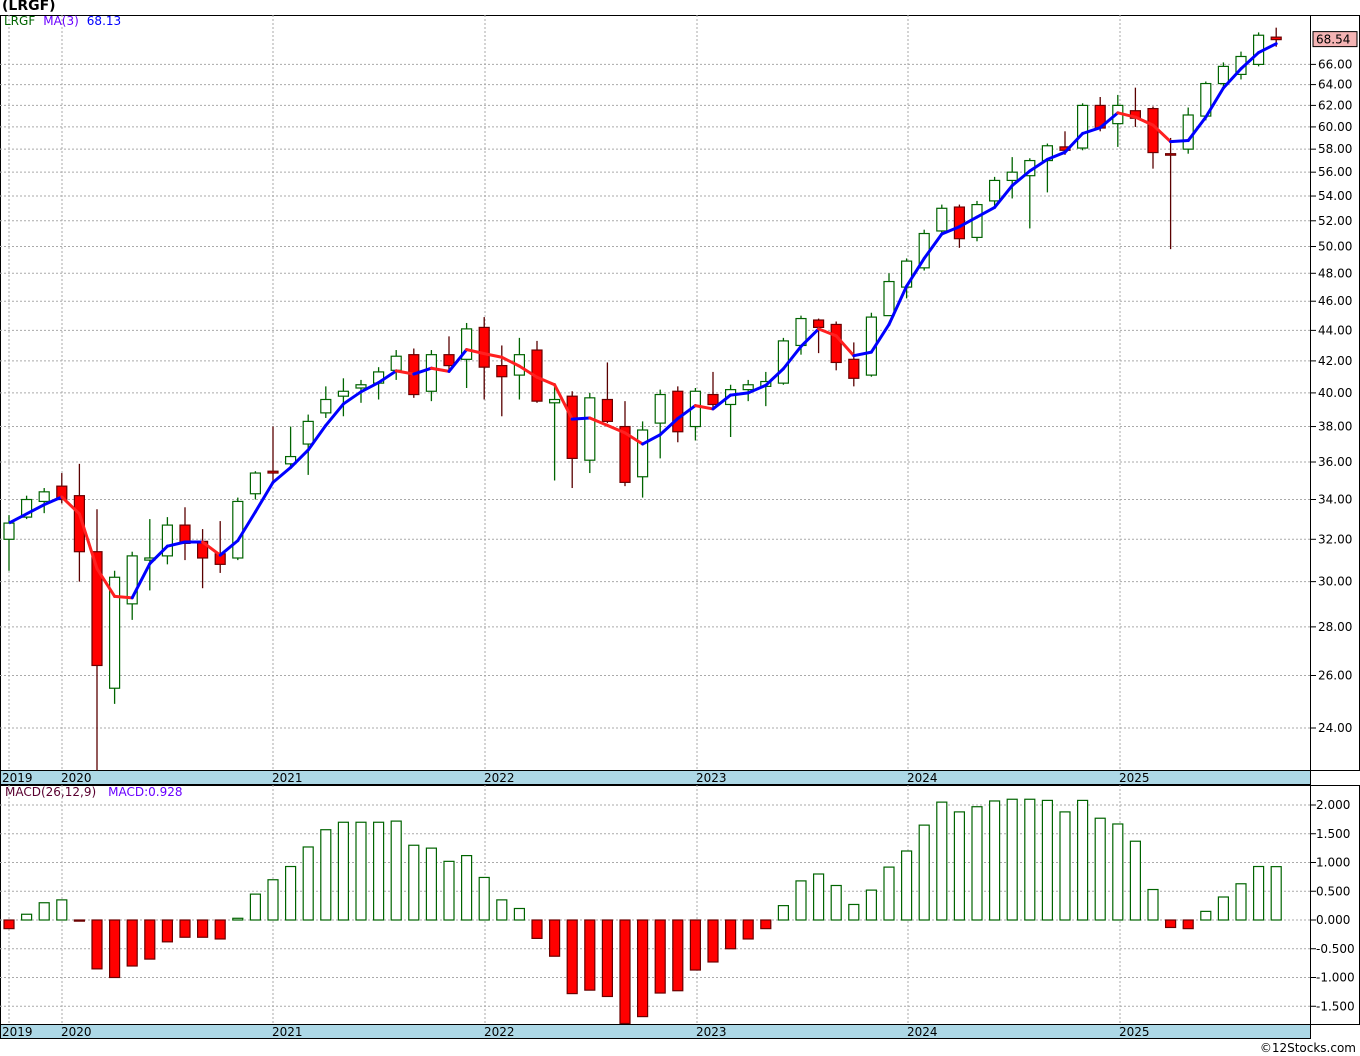 The height and width of the screenshot is (1056, 1360). I want to click on price-tick-label: 58.00, so click(1335, 149).